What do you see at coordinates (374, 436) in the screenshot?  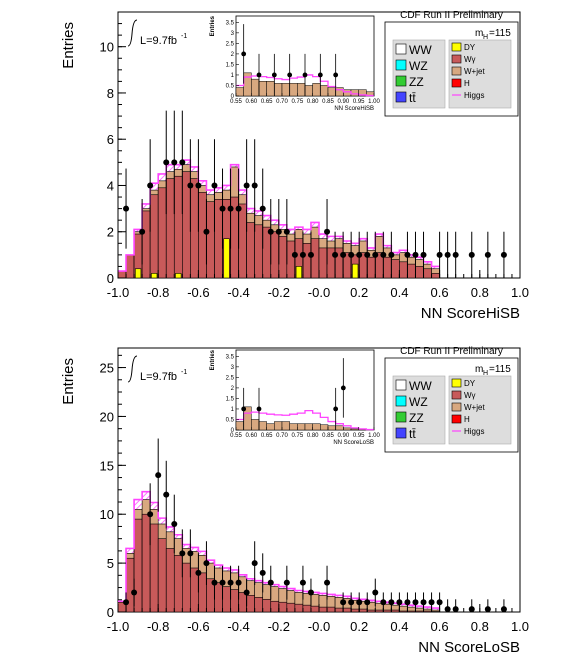 I see `inset-x-tick-label: 1.00` at bounding box center [374, 436].